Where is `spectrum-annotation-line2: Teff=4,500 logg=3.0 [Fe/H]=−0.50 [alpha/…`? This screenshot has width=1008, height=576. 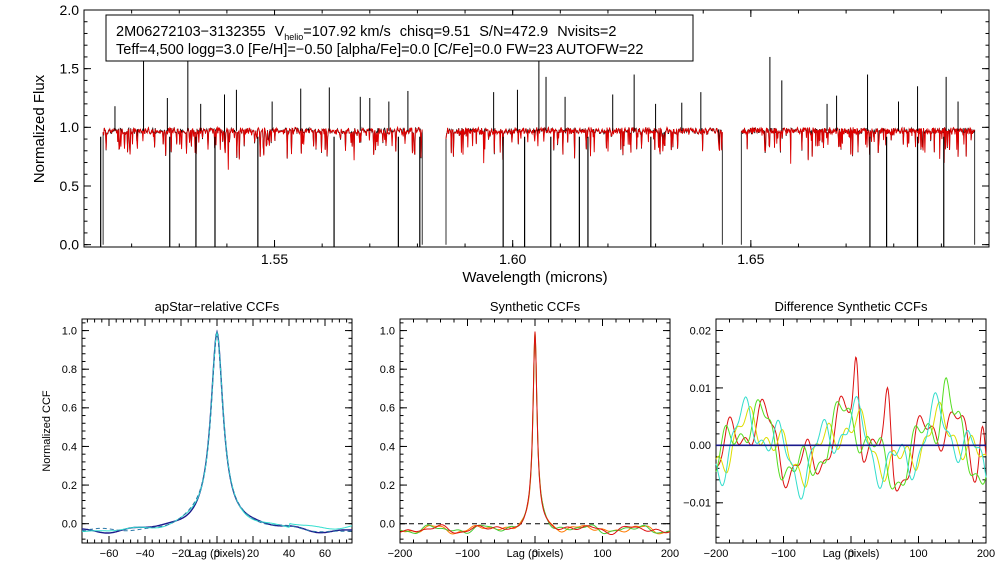
spectrum-annotation-line2: Teff=4,500 logg=3.0 [Fe/H]=−0.50 [alpha/… is located at coordinates (379, 50).